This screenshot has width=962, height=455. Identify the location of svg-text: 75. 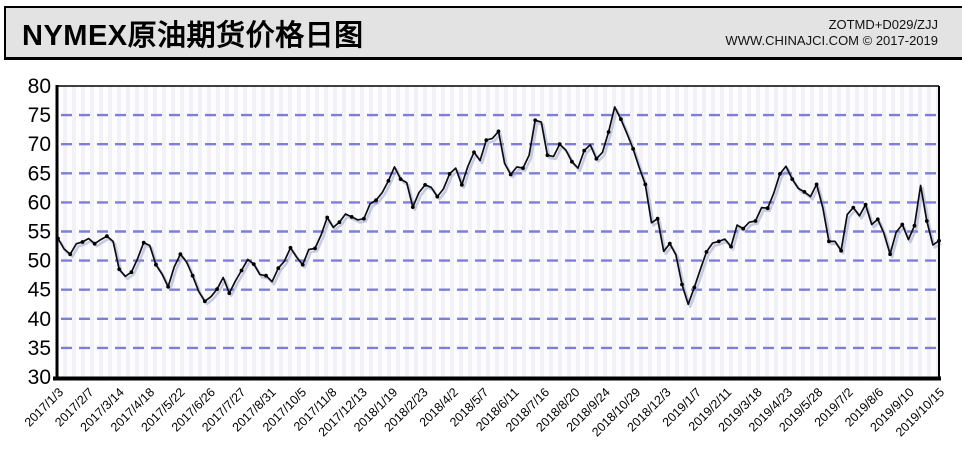
(39, 115).